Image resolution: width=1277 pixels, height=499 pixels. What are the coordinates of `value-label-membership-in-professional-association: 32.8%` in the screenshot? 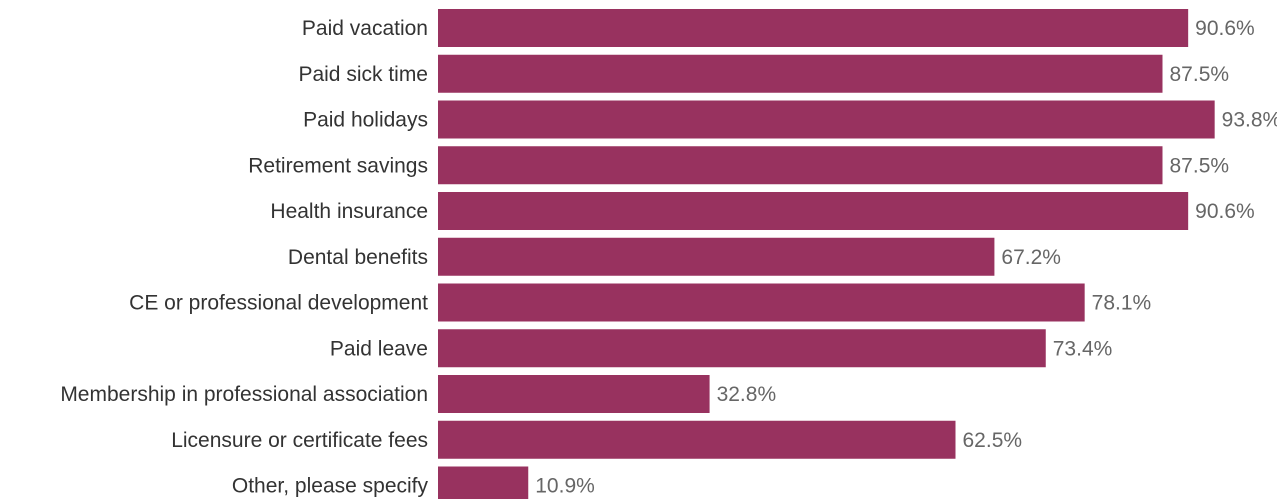 It's located at (747, 394).